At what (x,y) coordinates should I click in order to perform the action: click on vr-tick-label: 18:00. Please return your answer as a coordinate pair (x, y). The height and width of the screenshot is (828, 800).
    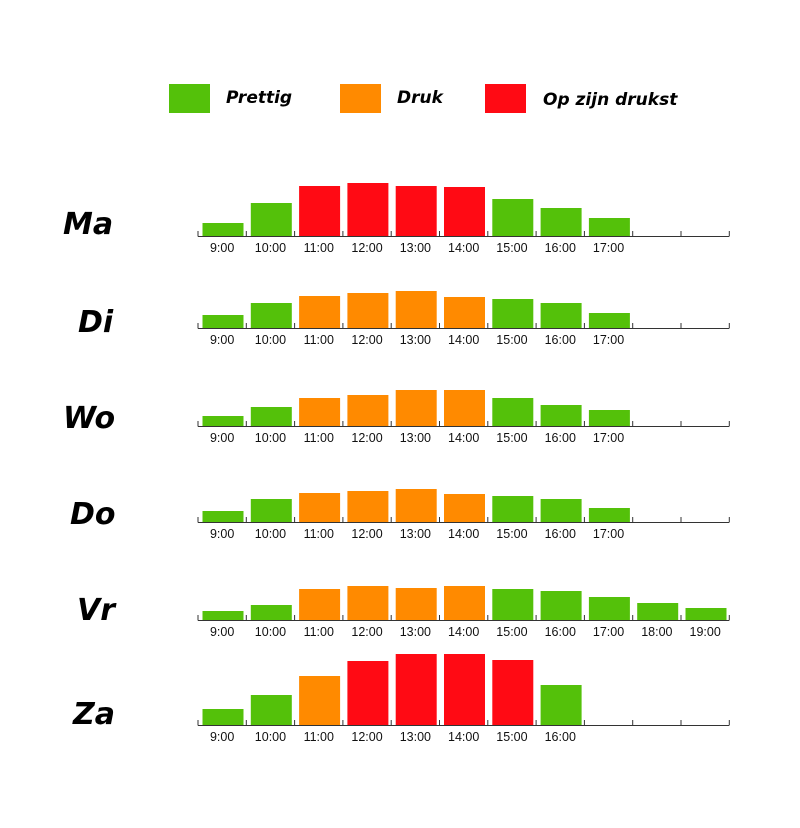
    Looking at the image, I should click on (656, 632).